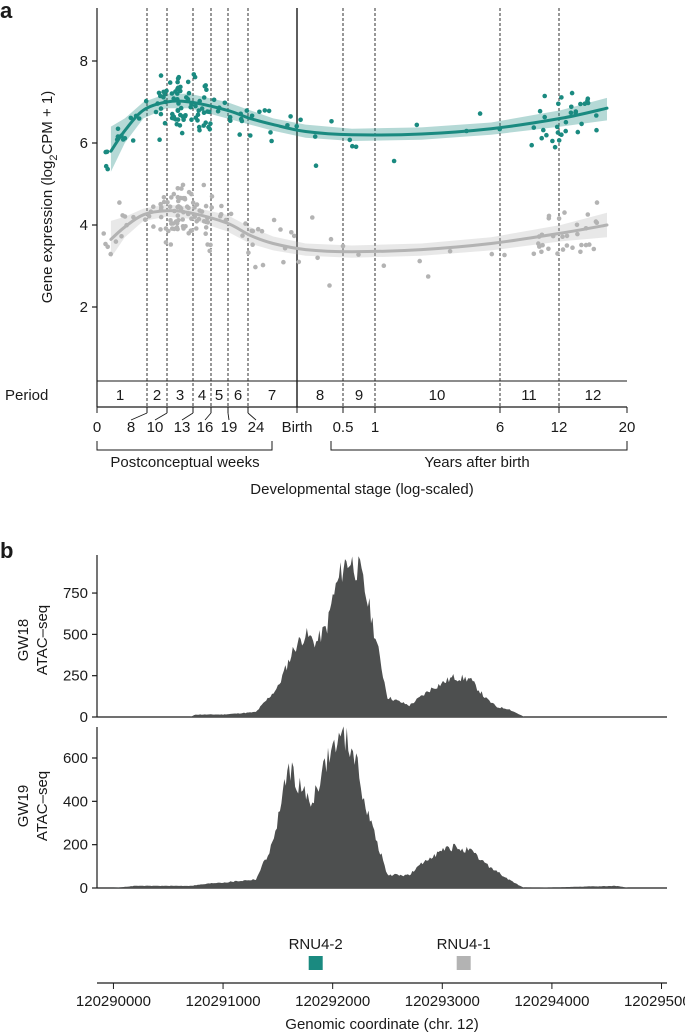 This screenshot has height=1034, width=685. What do you see at coordinates (84, 888) in the screenshot?
I see `track-y-tick-label: 0` at bounding box center [84, 888].